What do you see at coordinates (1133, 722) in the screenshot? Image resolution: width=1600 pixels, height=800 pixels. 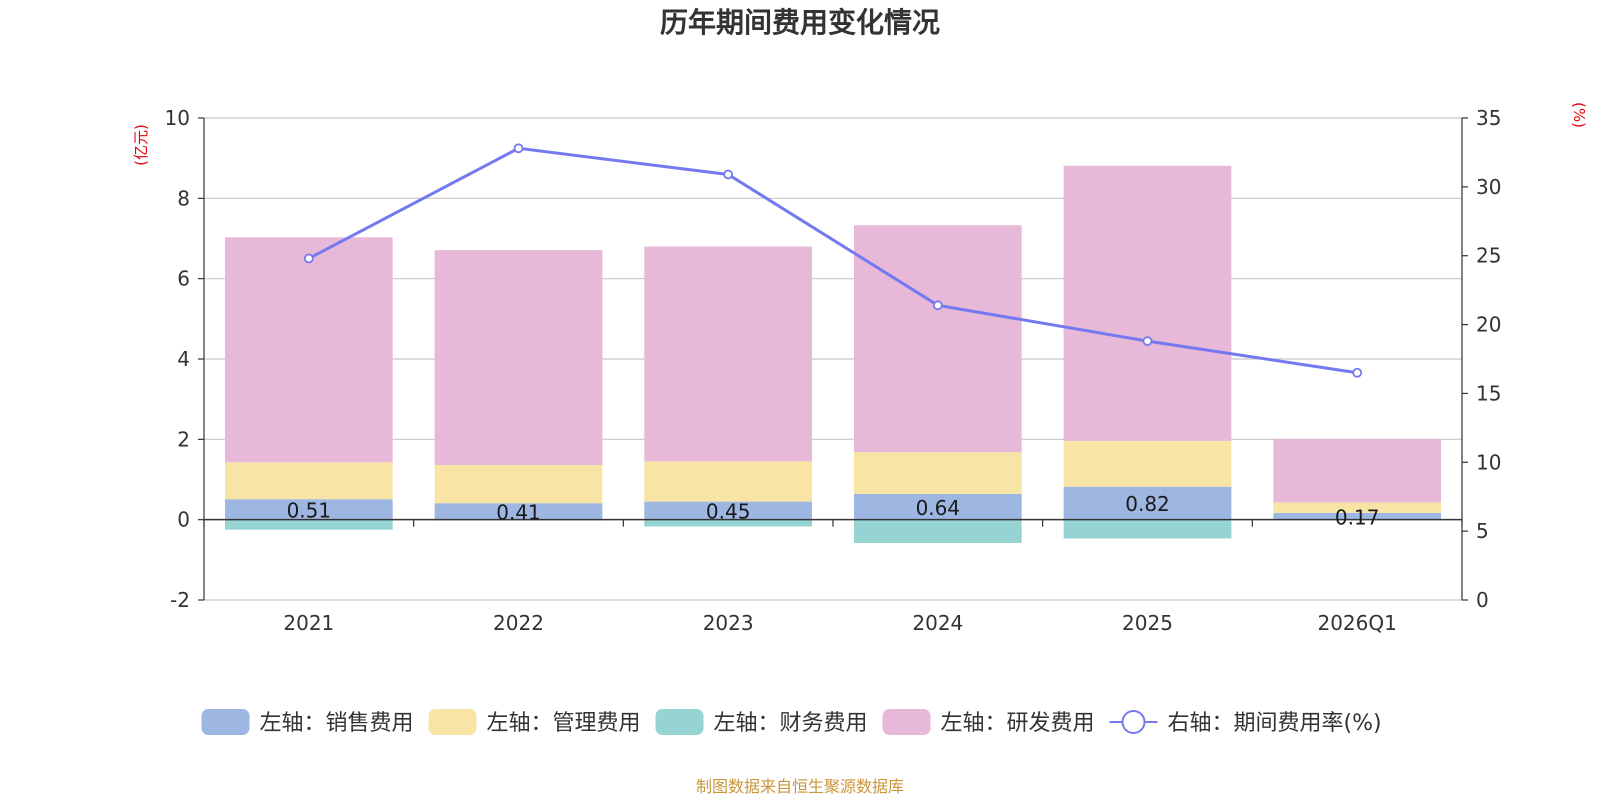 I see `legend-marker` at bounding box center [1133, 722].